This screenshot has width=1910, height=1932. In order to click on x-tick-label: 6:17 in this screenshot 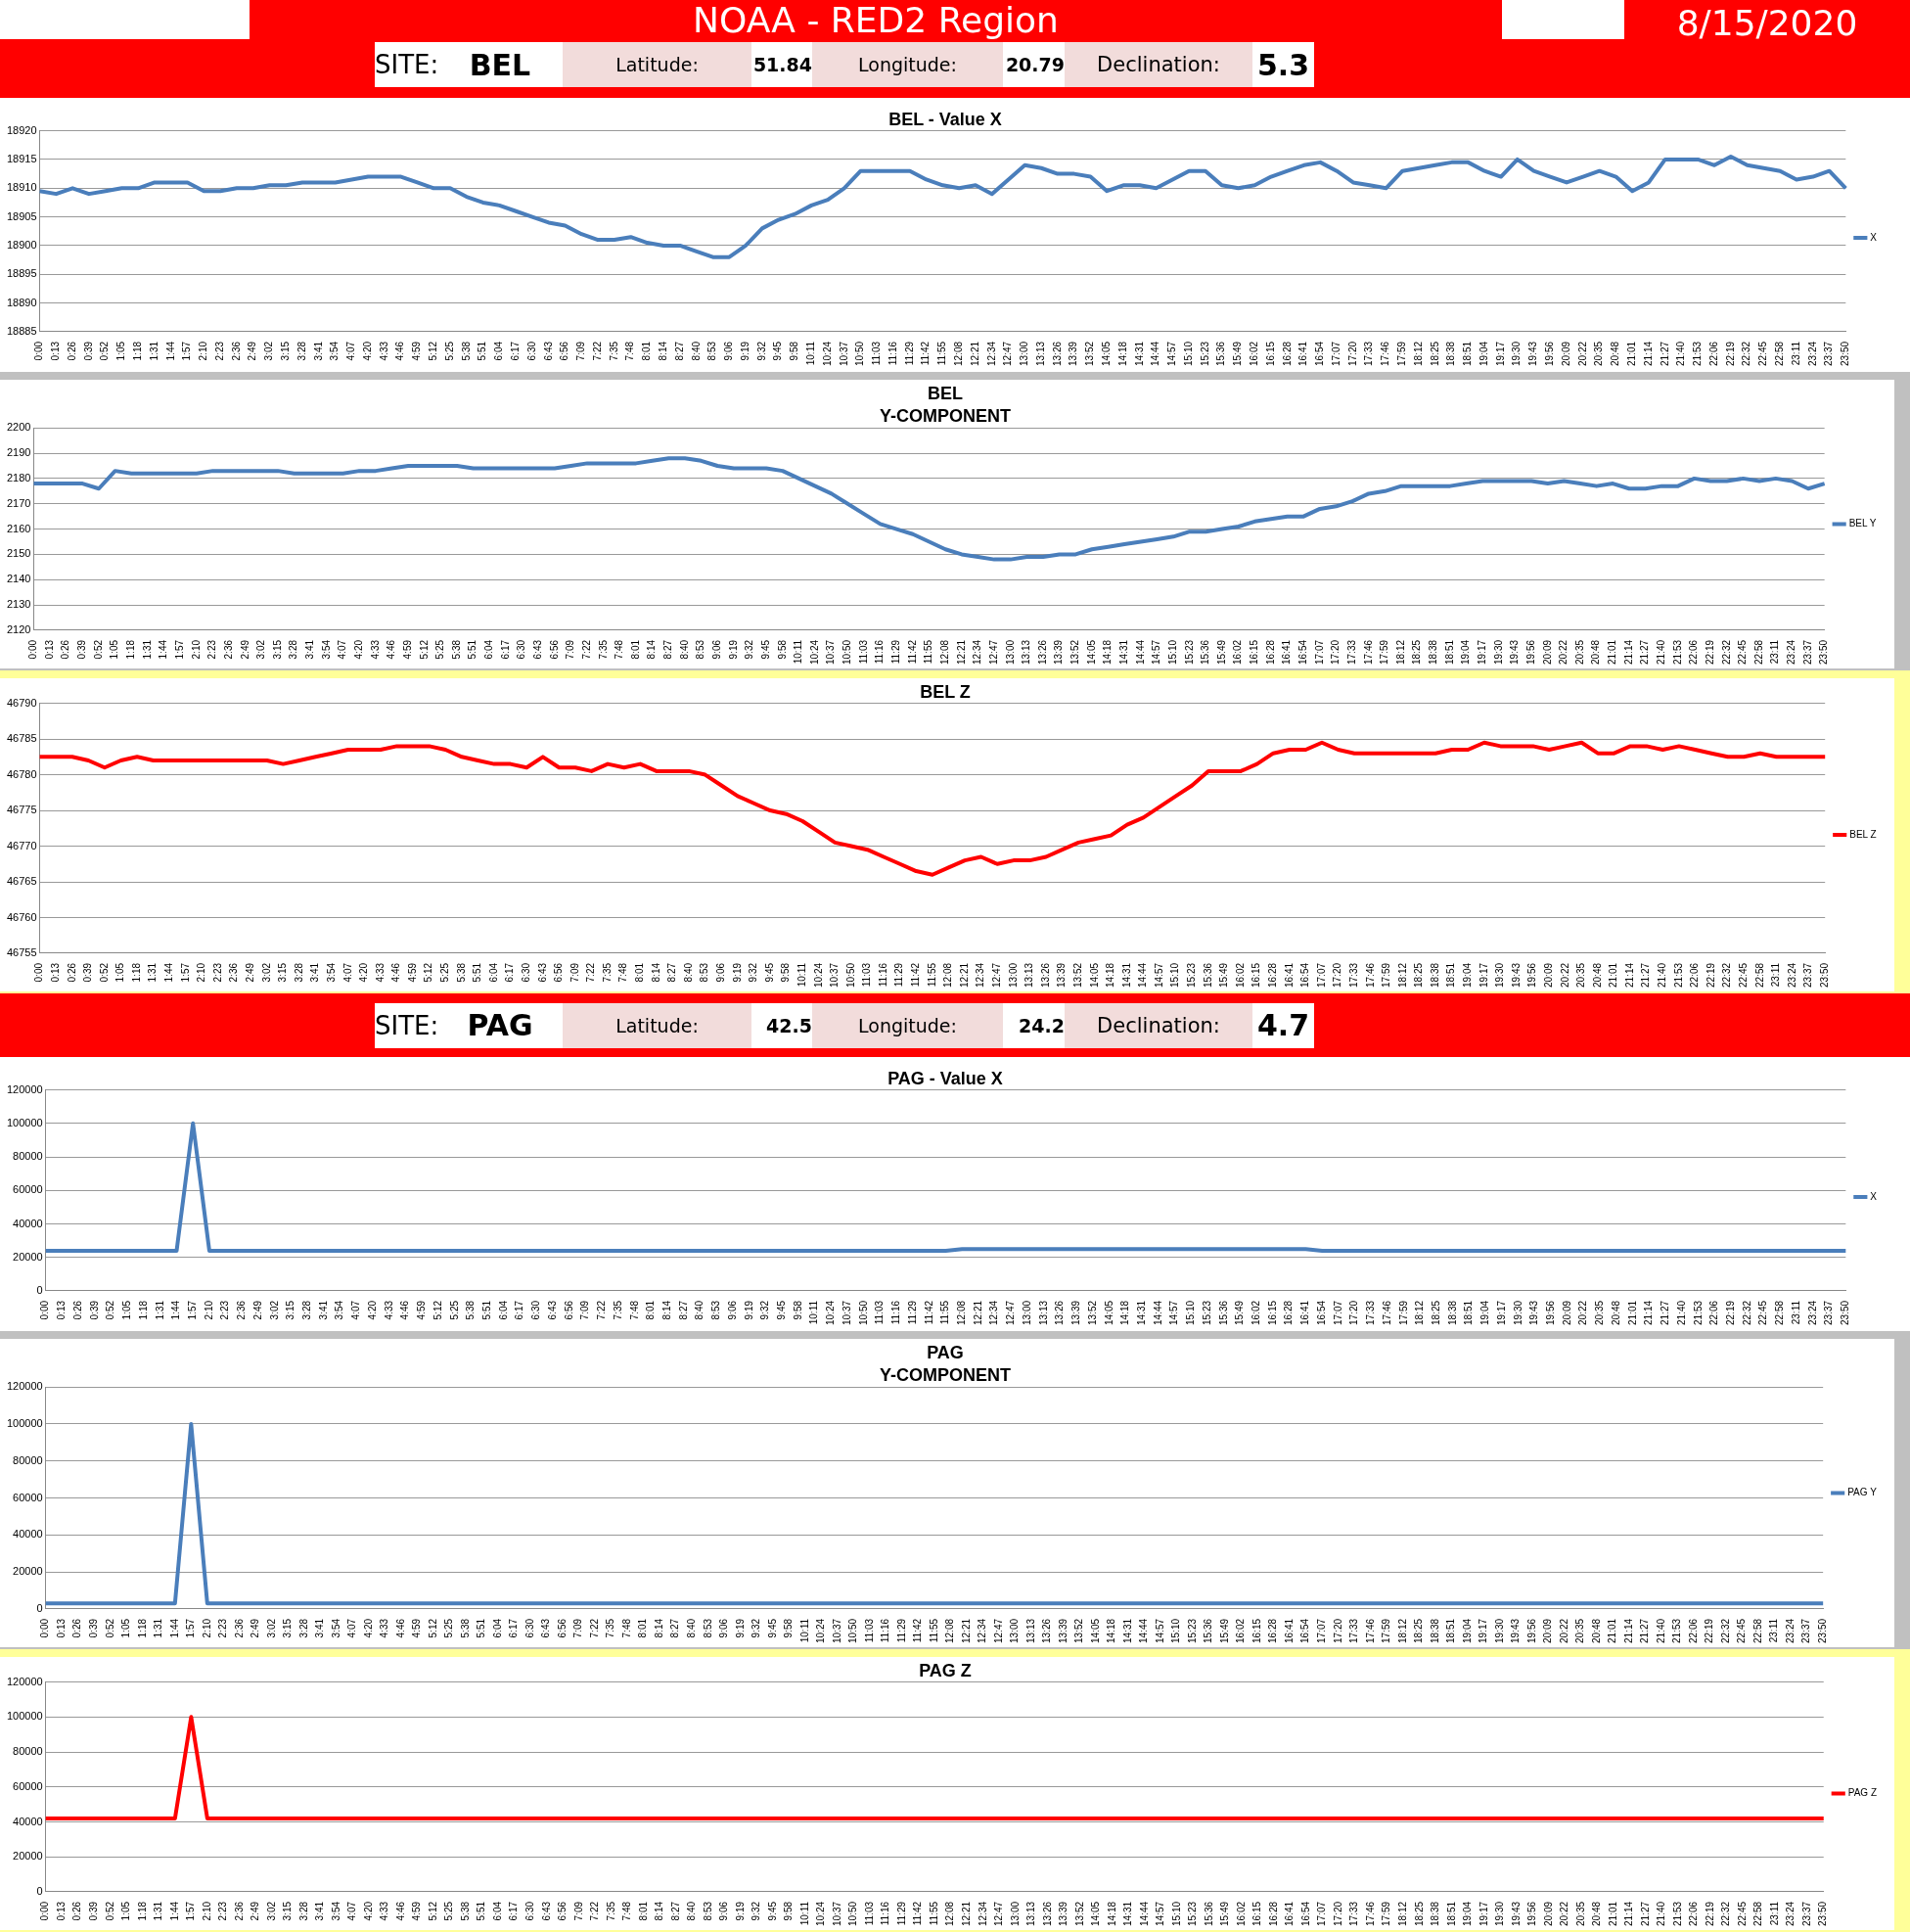, I will do `click(514, 1628)`.